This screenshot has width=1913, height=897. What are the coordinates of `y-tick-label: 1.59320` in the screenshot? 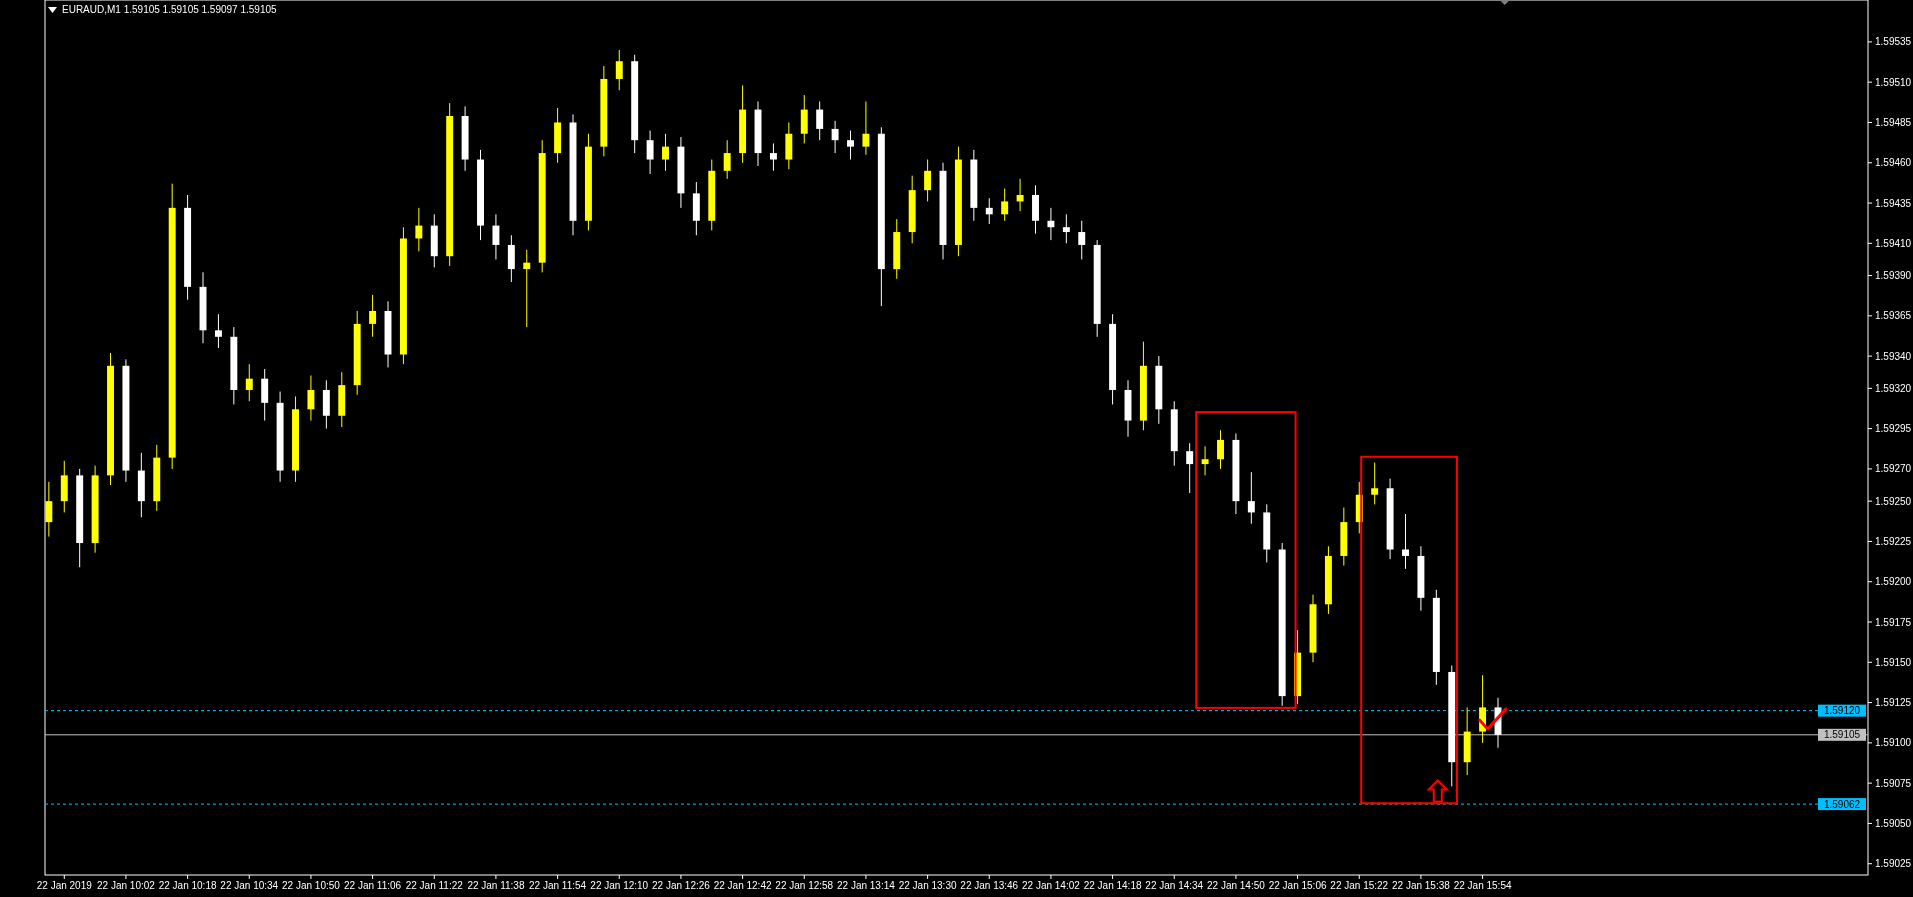 It's located at (1893, 388).